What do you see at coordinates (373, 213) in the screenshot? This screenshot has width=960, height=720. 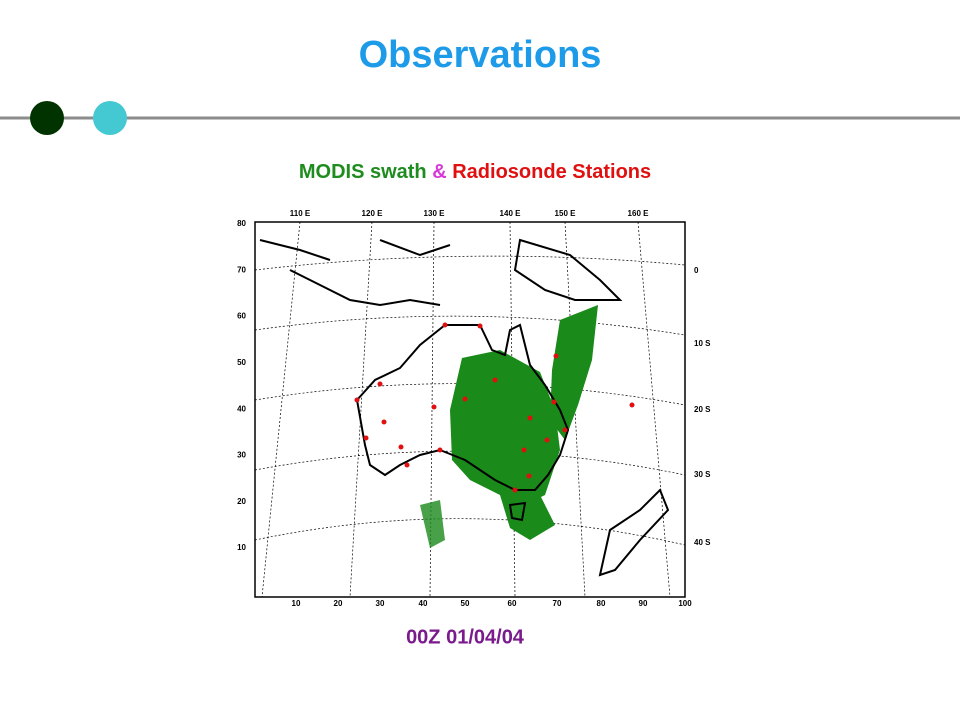 I see `top-label: 120 E` at bounding box center [373, 213].